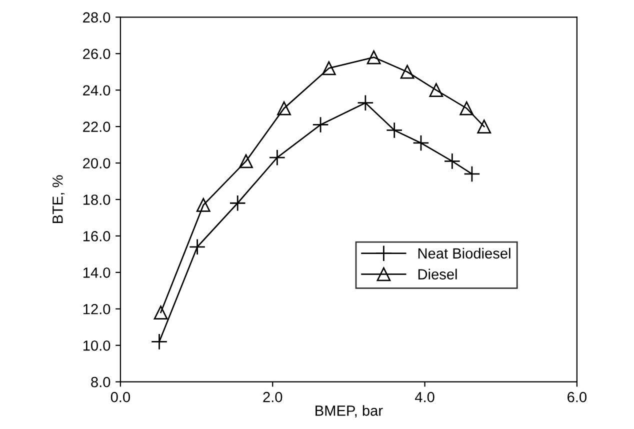  I want to click on y-tick-label: 26.0, so click(96, 54).